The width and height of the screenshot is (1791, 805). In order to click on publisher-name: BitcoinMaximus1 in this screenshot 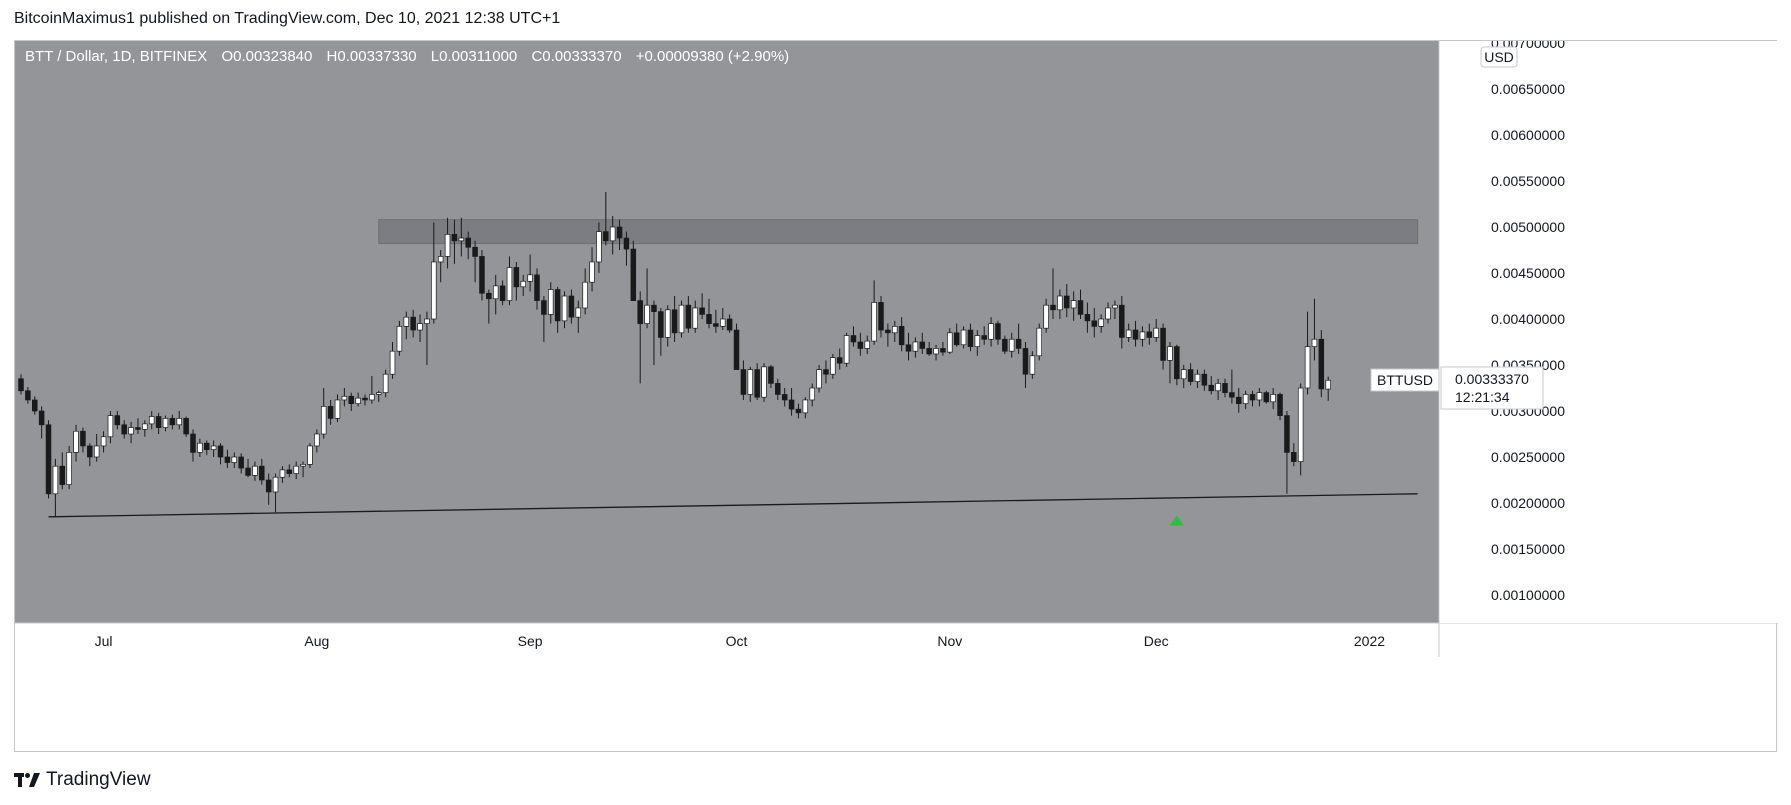, I will do `click(74, 18)`.